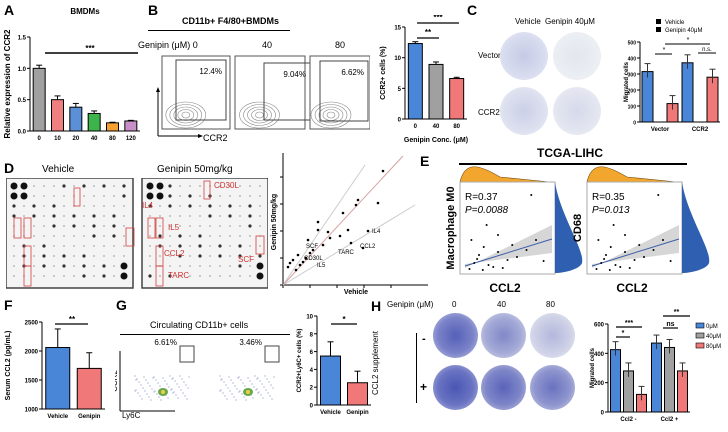  Describe the element at coordinates (226, 185) in the screenshot. I see `annotation-label: CD30L` at that location.